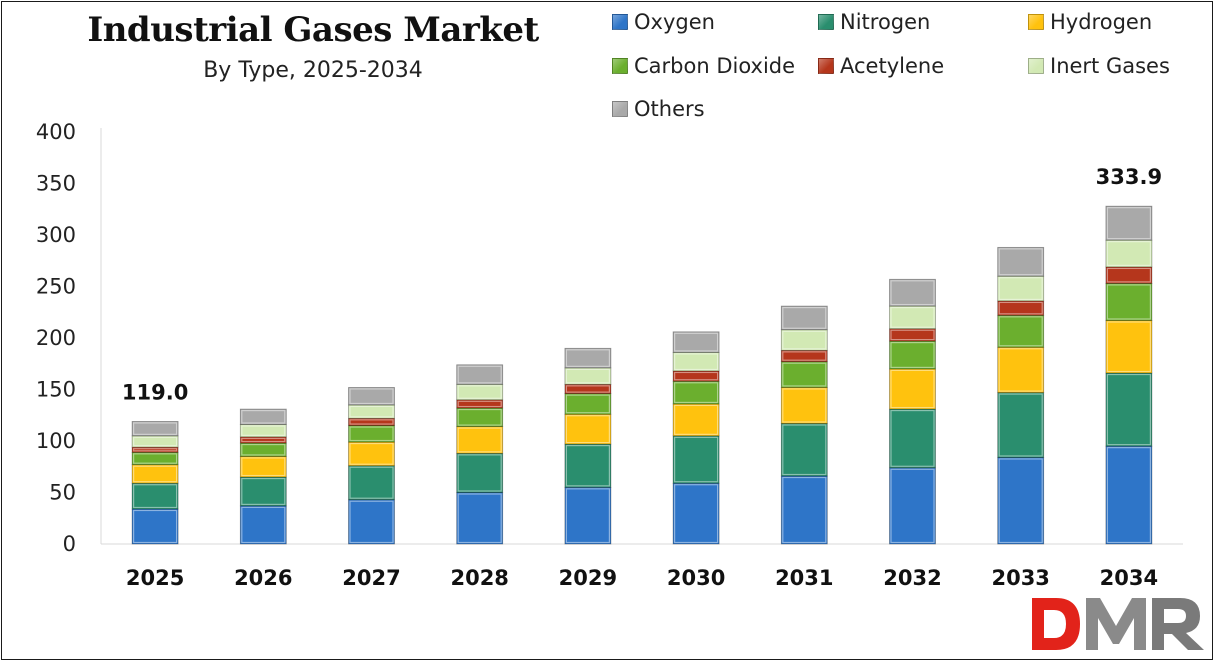 The width and height of the screenshot is (1216, 663). Describe the element at coordinates (1090, 22) in the screenshot. I see `legend-item-hydrogen: Hydrogen` at that location.